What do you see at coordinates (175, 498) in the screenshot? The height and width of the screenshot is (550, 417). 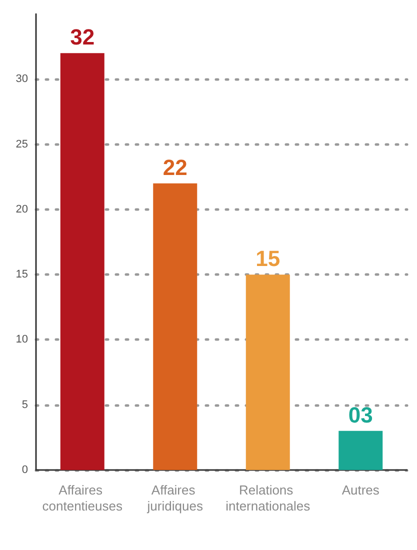 I see `x-tick-label: Affaires juridiques` at bounding box center [175, 498].